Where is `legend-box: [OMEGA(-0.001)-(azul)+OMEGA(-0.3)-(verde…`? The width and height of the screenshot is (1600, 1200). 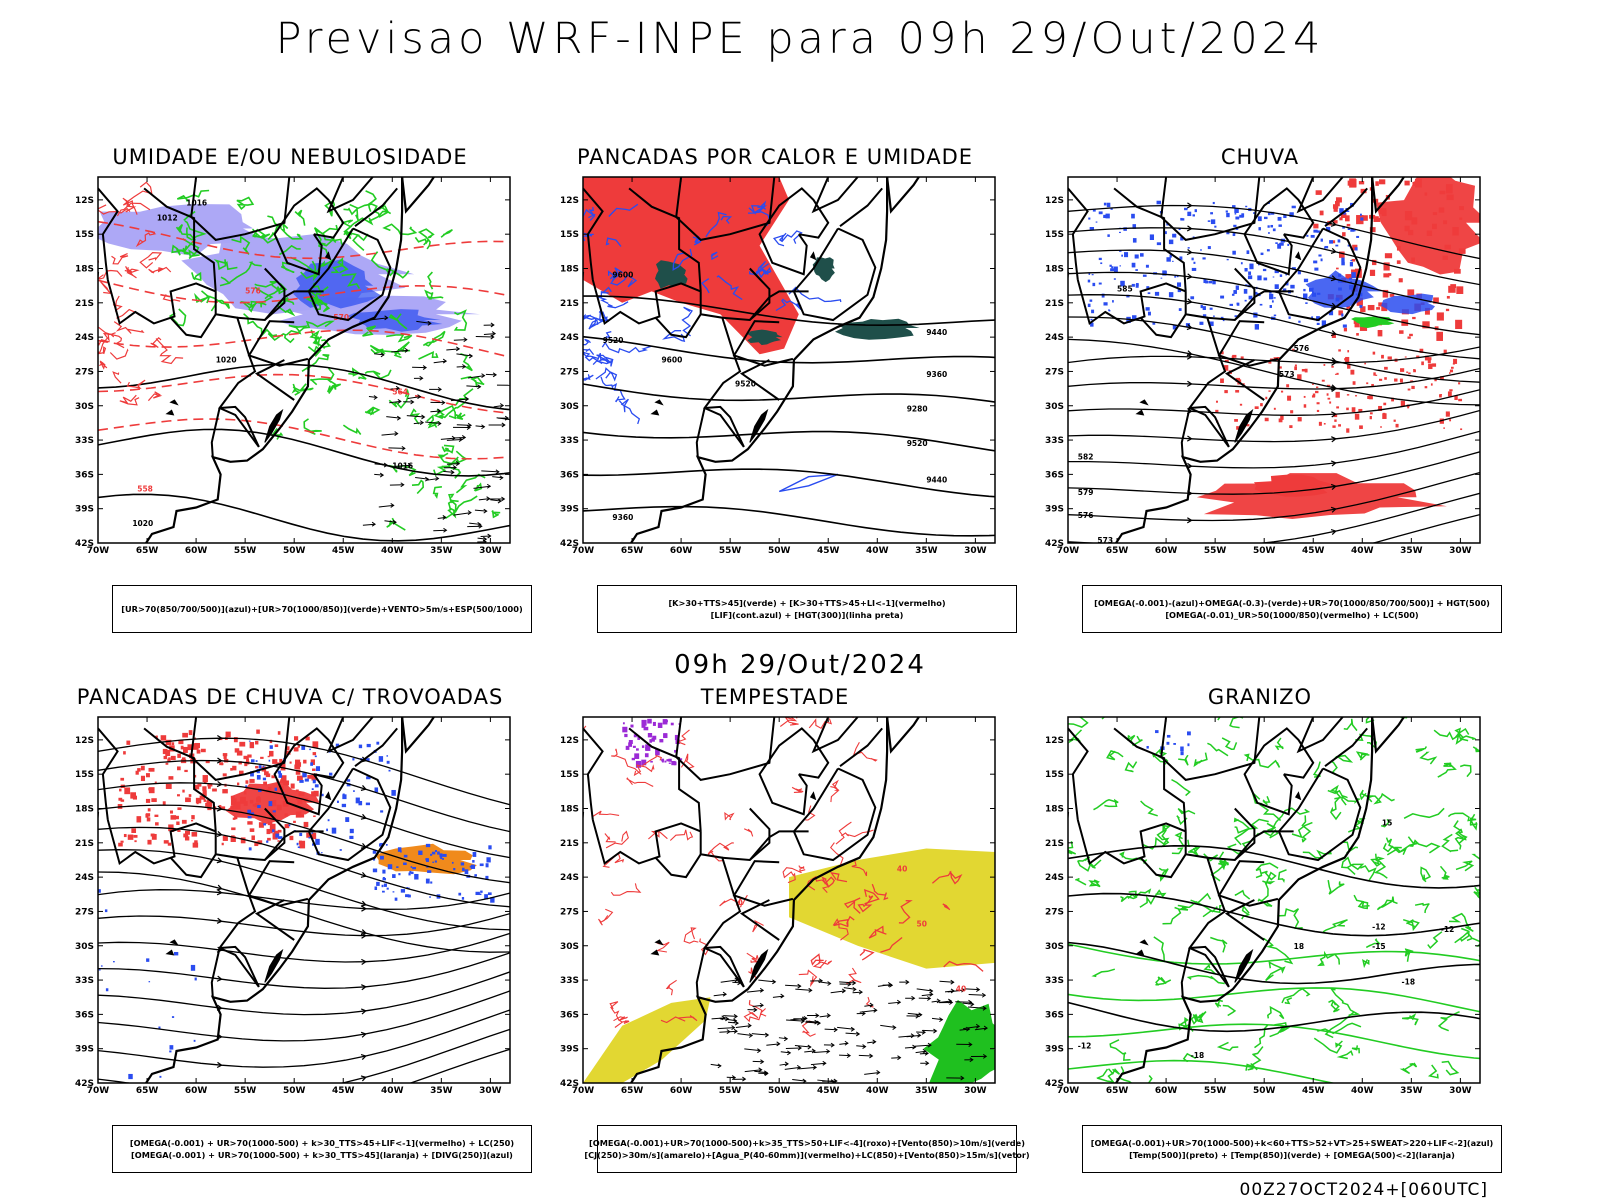 legend-box: [OMEGA(-0.001)-(azul)+OMEGA(-0.3)-(verde… is located at coordinates (1292, 609).